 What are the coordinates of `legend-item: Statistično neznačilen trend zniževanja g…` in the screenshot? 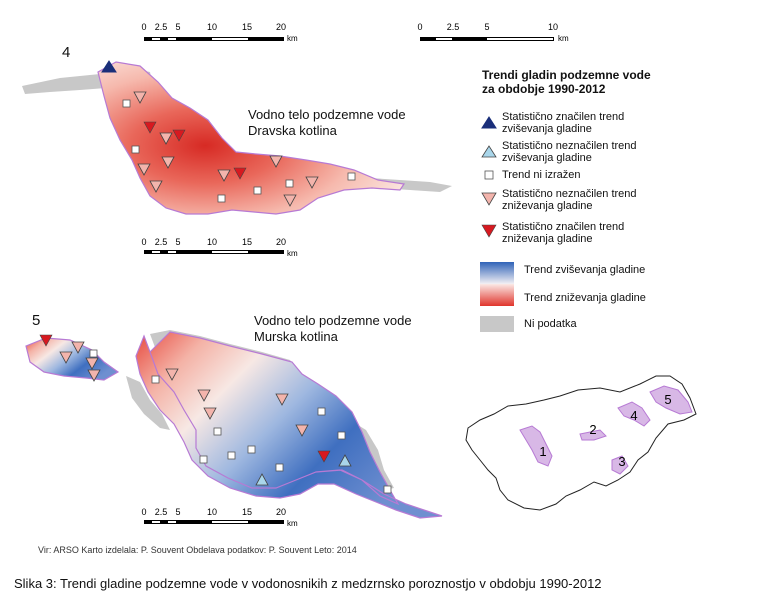 It's located at (587, 200).